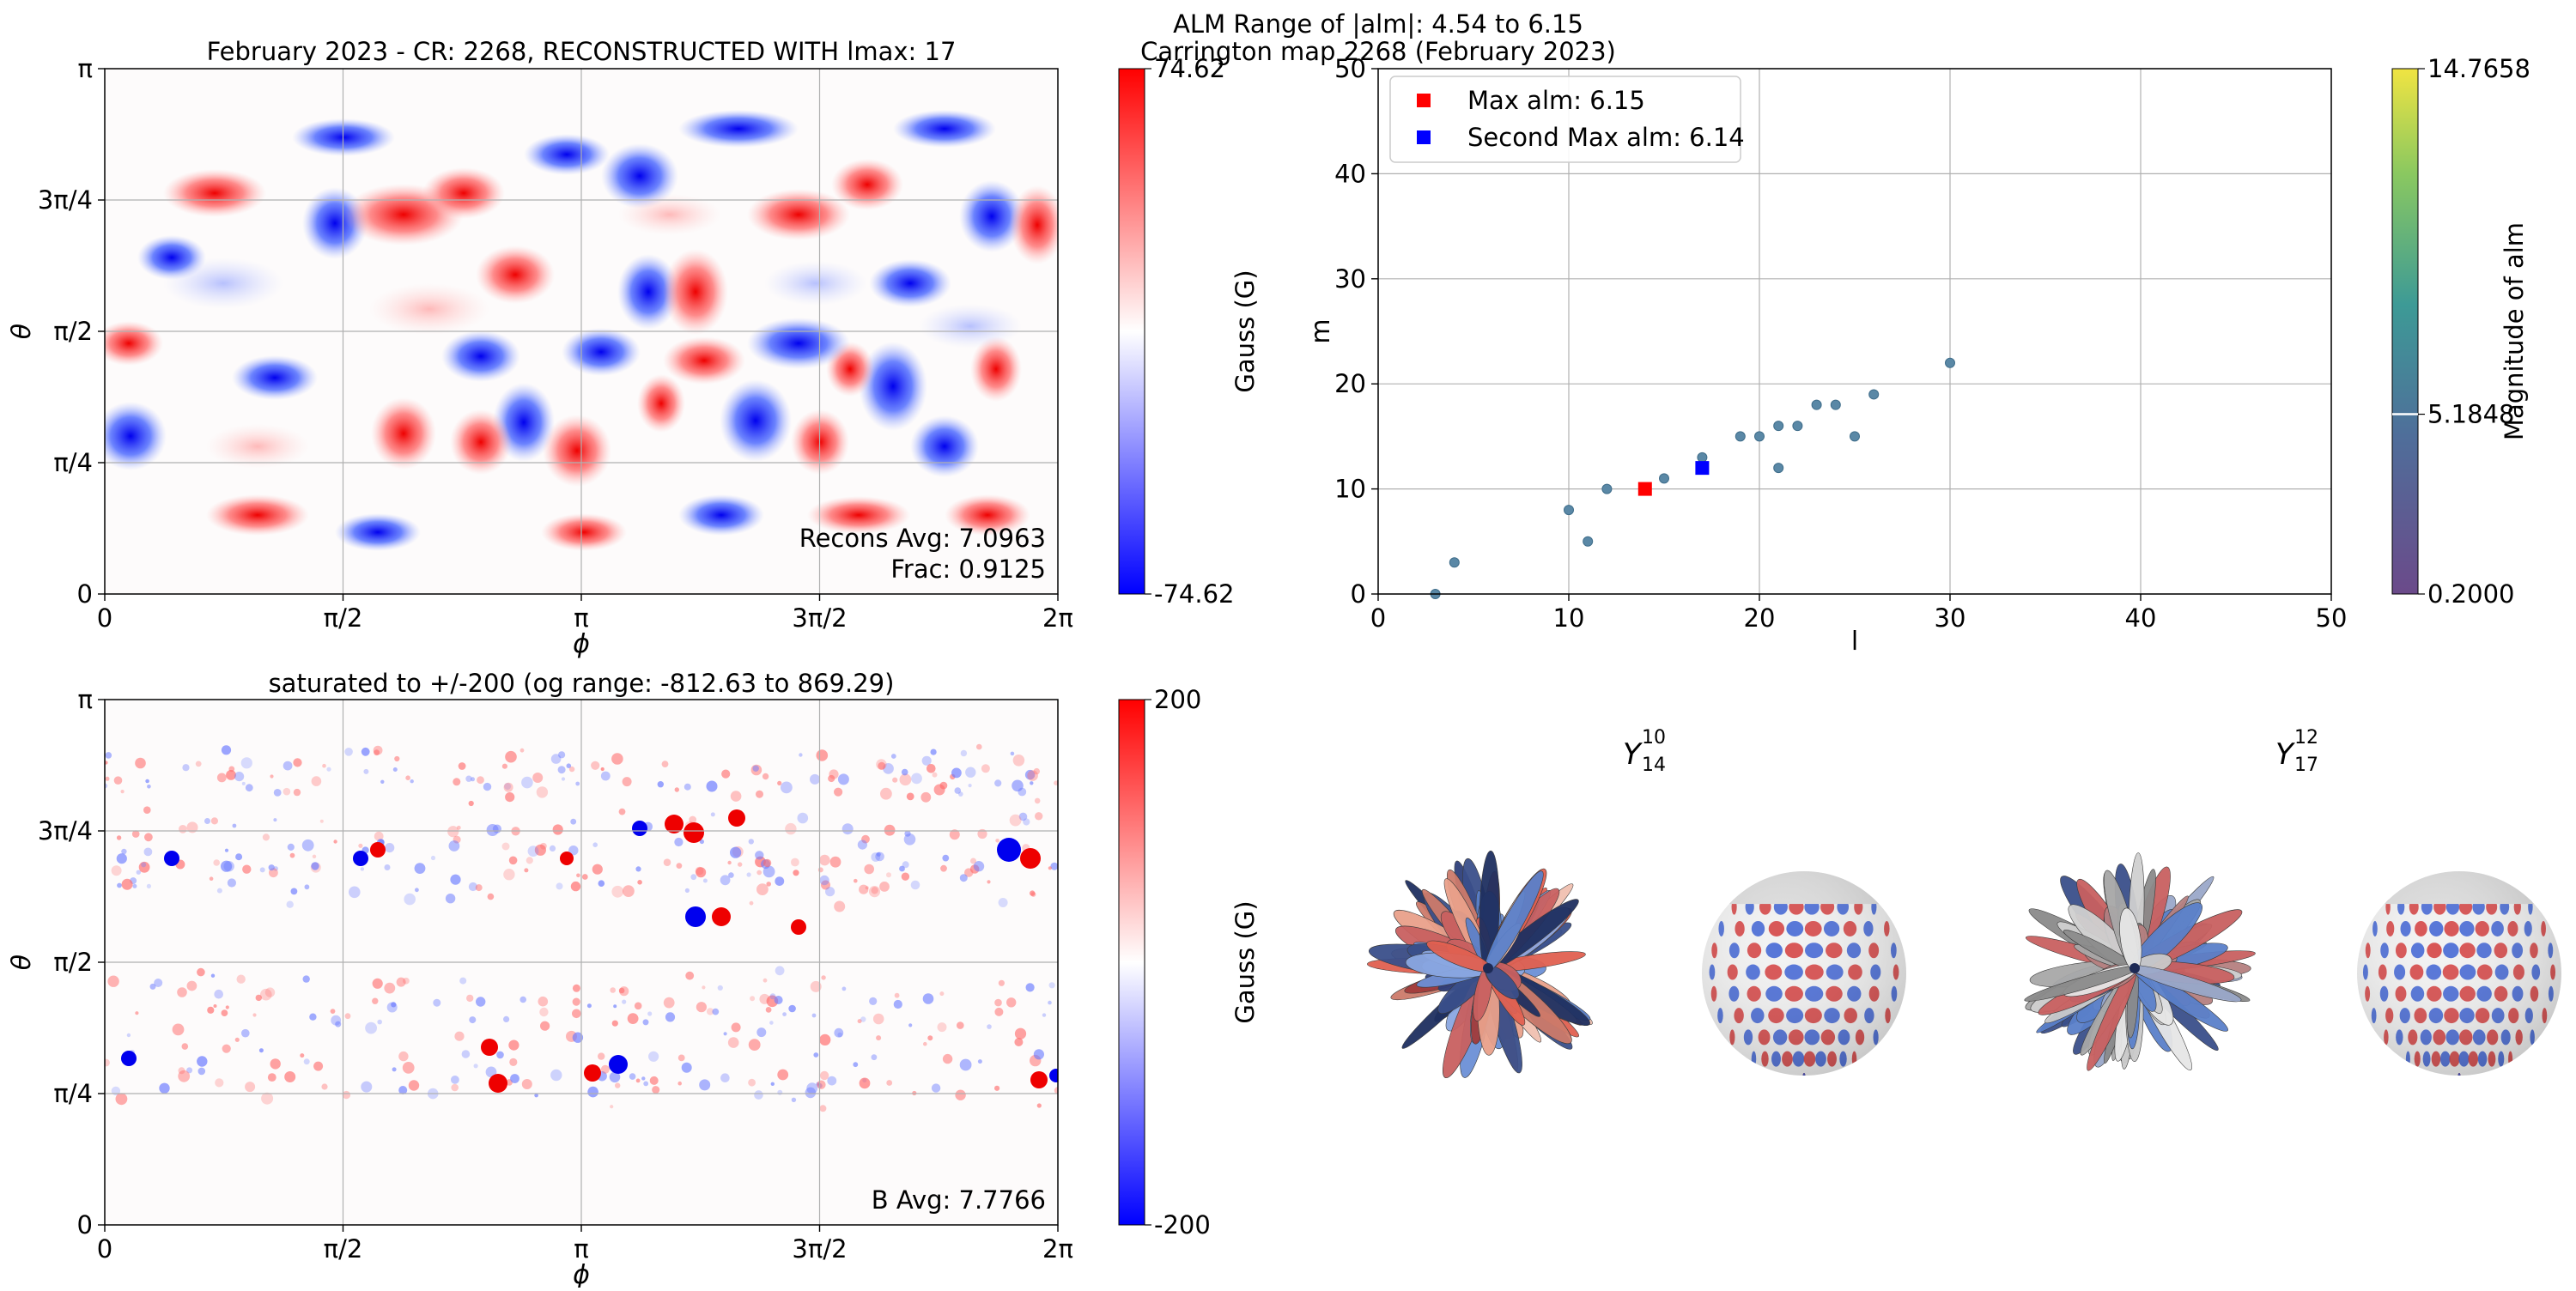  Describe the element at coordinates (1350, 489) in the screenshot. I see `alm-ytick-label: 10` at that location.